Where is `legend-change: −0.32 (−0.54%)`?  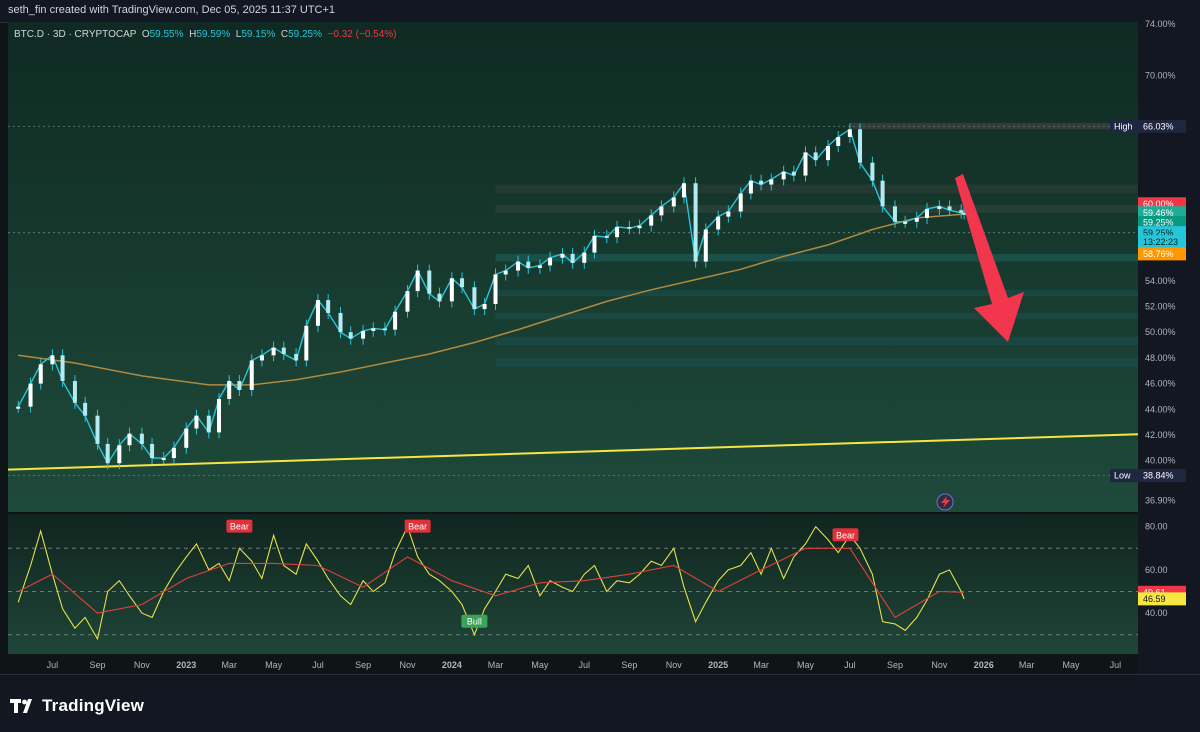 legend-change: −0.32 (−0.54%) is located at coordinates (362, 34).